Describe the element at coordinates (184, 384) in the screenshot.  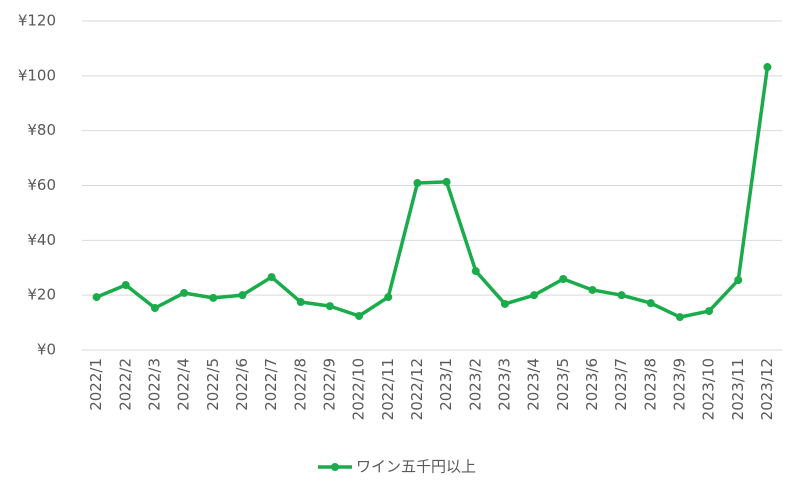
I see `x-tick-label: 2022/4` at that location.